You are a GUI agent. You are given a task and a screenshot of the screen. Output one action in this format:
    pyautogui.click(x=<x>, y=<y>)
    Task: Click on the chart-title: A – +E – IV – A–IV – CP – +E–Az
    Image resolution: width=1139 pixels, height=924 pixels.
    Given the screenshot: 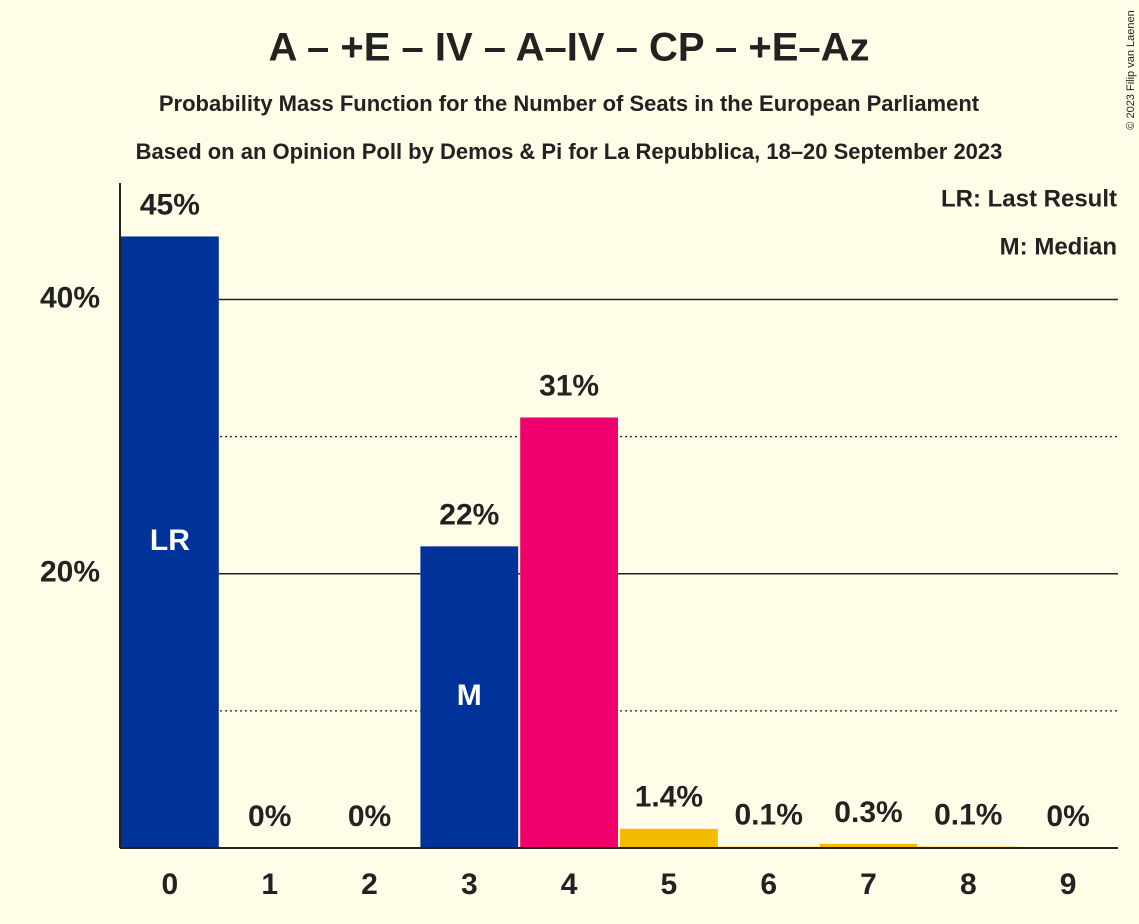 What is the action you would take?
    pyautogui.click(x=568, y=48)
    